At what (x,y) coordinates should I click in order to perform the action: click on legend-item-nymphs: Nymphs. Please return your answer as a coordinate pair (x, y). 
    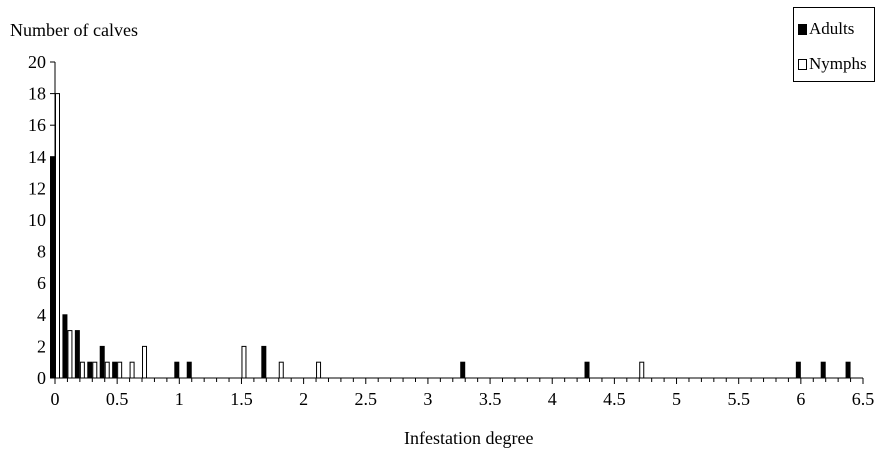
    Looking at the image, I should click on (832, 64).